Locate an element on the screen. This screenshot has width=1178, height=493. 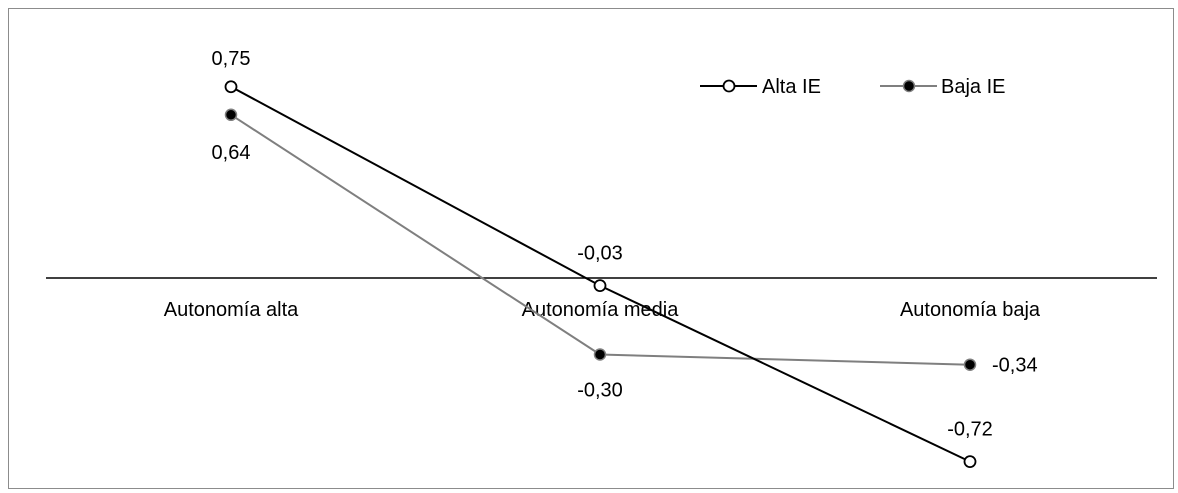
data-label-baja-ie: -0,30 is located at coordinates (600, 391).